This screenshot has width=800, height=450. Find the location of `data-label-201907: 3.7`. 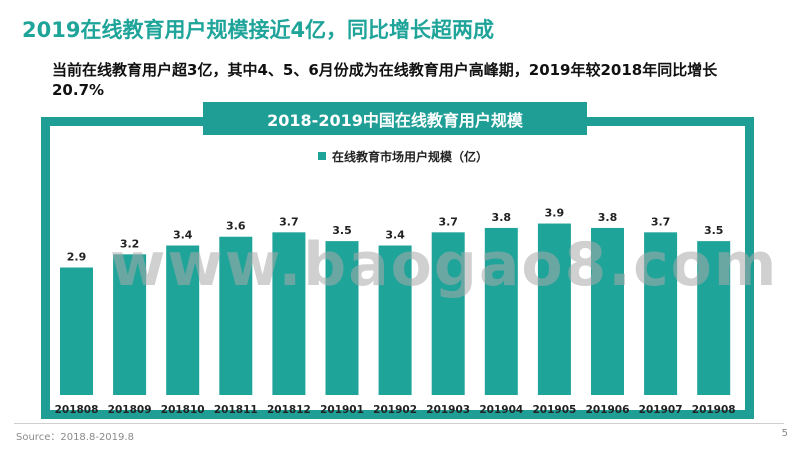

data-label-201907: 3.7 is located at coordinates (661, 221).